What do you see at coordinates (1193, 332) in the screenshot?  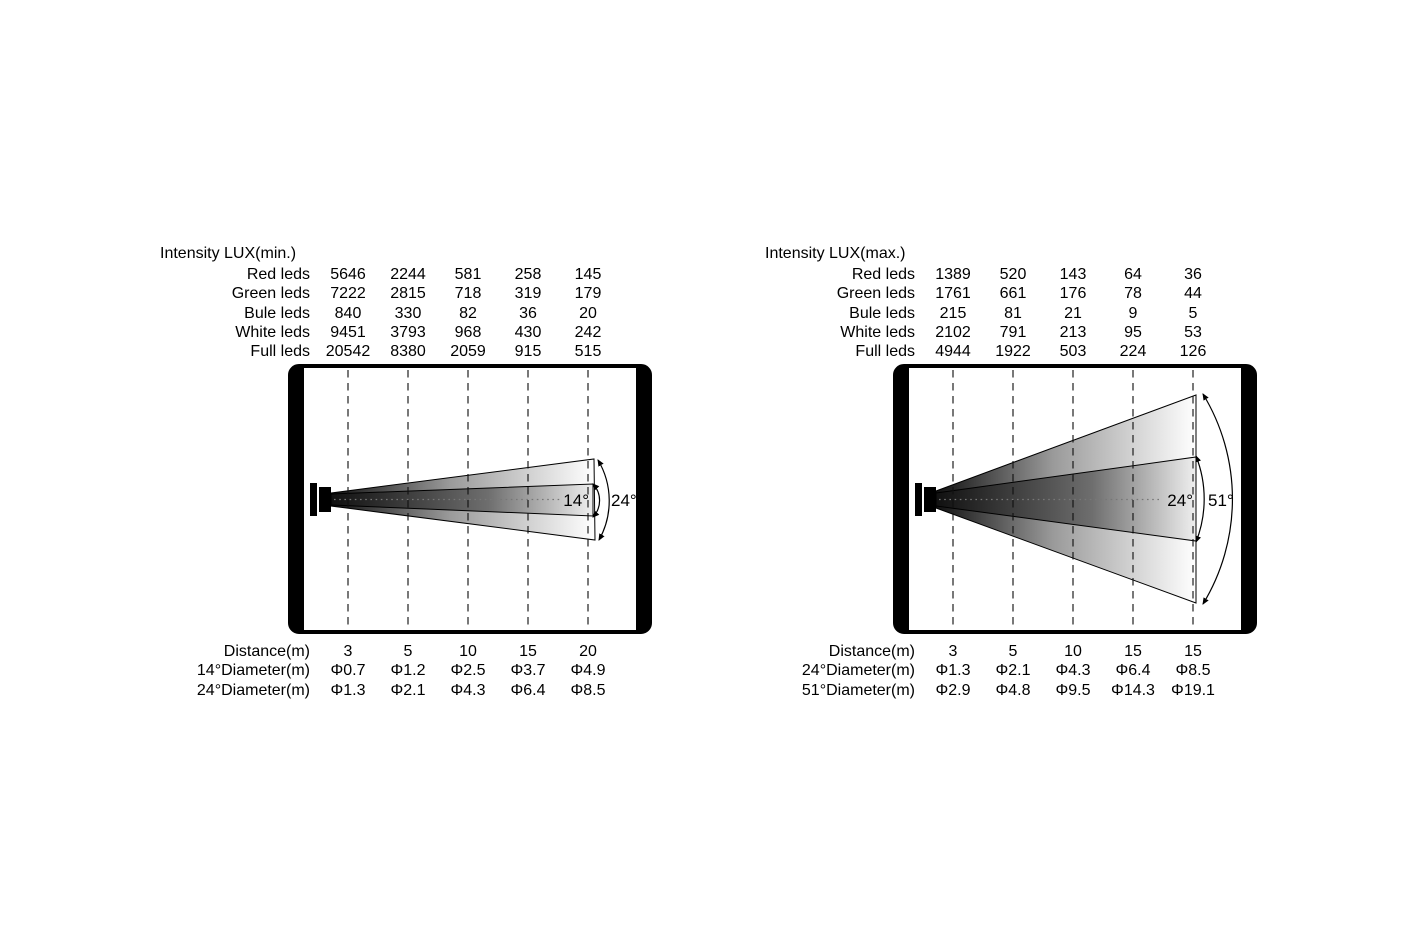 I see `cell: 53` at bounding box center [1193, 332].